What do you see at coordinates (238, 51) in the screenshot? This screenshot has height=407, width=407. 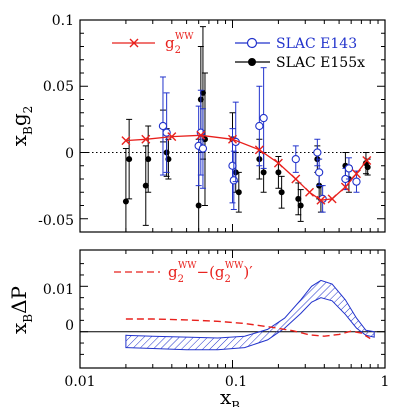 I see `legend-top: g2WW SLAC E143 SLAC E155x` at bounding box center [238, 51].